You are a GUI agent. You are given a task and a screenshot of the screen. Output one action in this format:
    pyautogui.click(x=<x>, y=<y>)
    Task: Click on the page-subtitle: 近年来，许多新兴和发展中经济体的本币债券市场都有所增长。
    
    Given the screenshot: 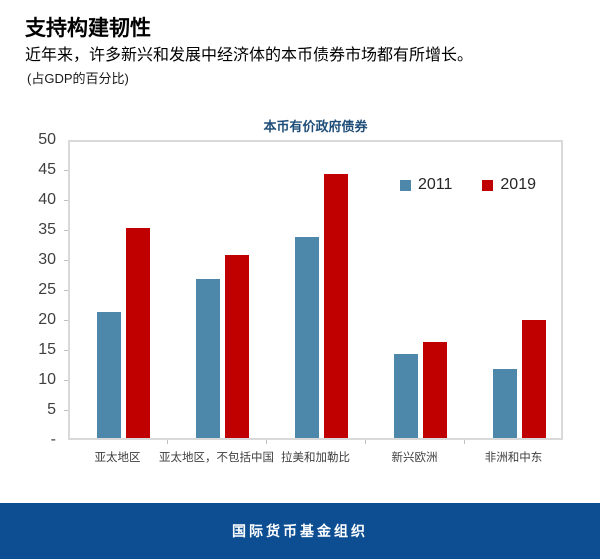 What is the action you would take?
    pyautogui.click(x=249, y=55)
    